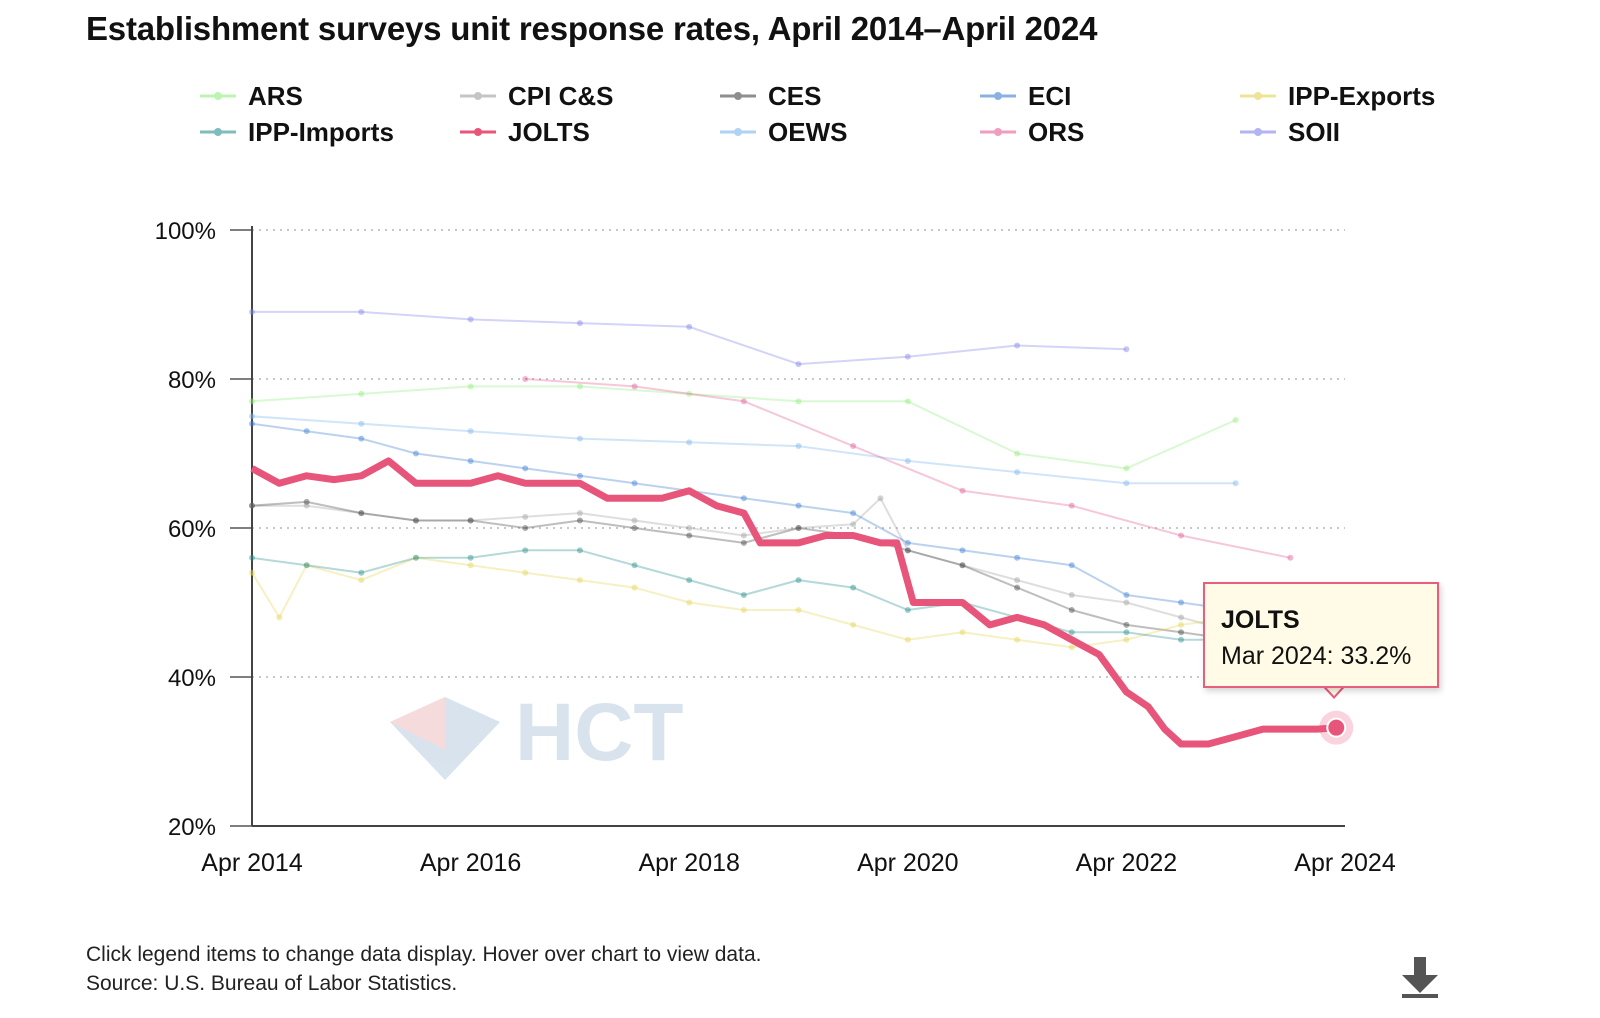  I want to click on download-arrow-icon, so click(1420, 977).